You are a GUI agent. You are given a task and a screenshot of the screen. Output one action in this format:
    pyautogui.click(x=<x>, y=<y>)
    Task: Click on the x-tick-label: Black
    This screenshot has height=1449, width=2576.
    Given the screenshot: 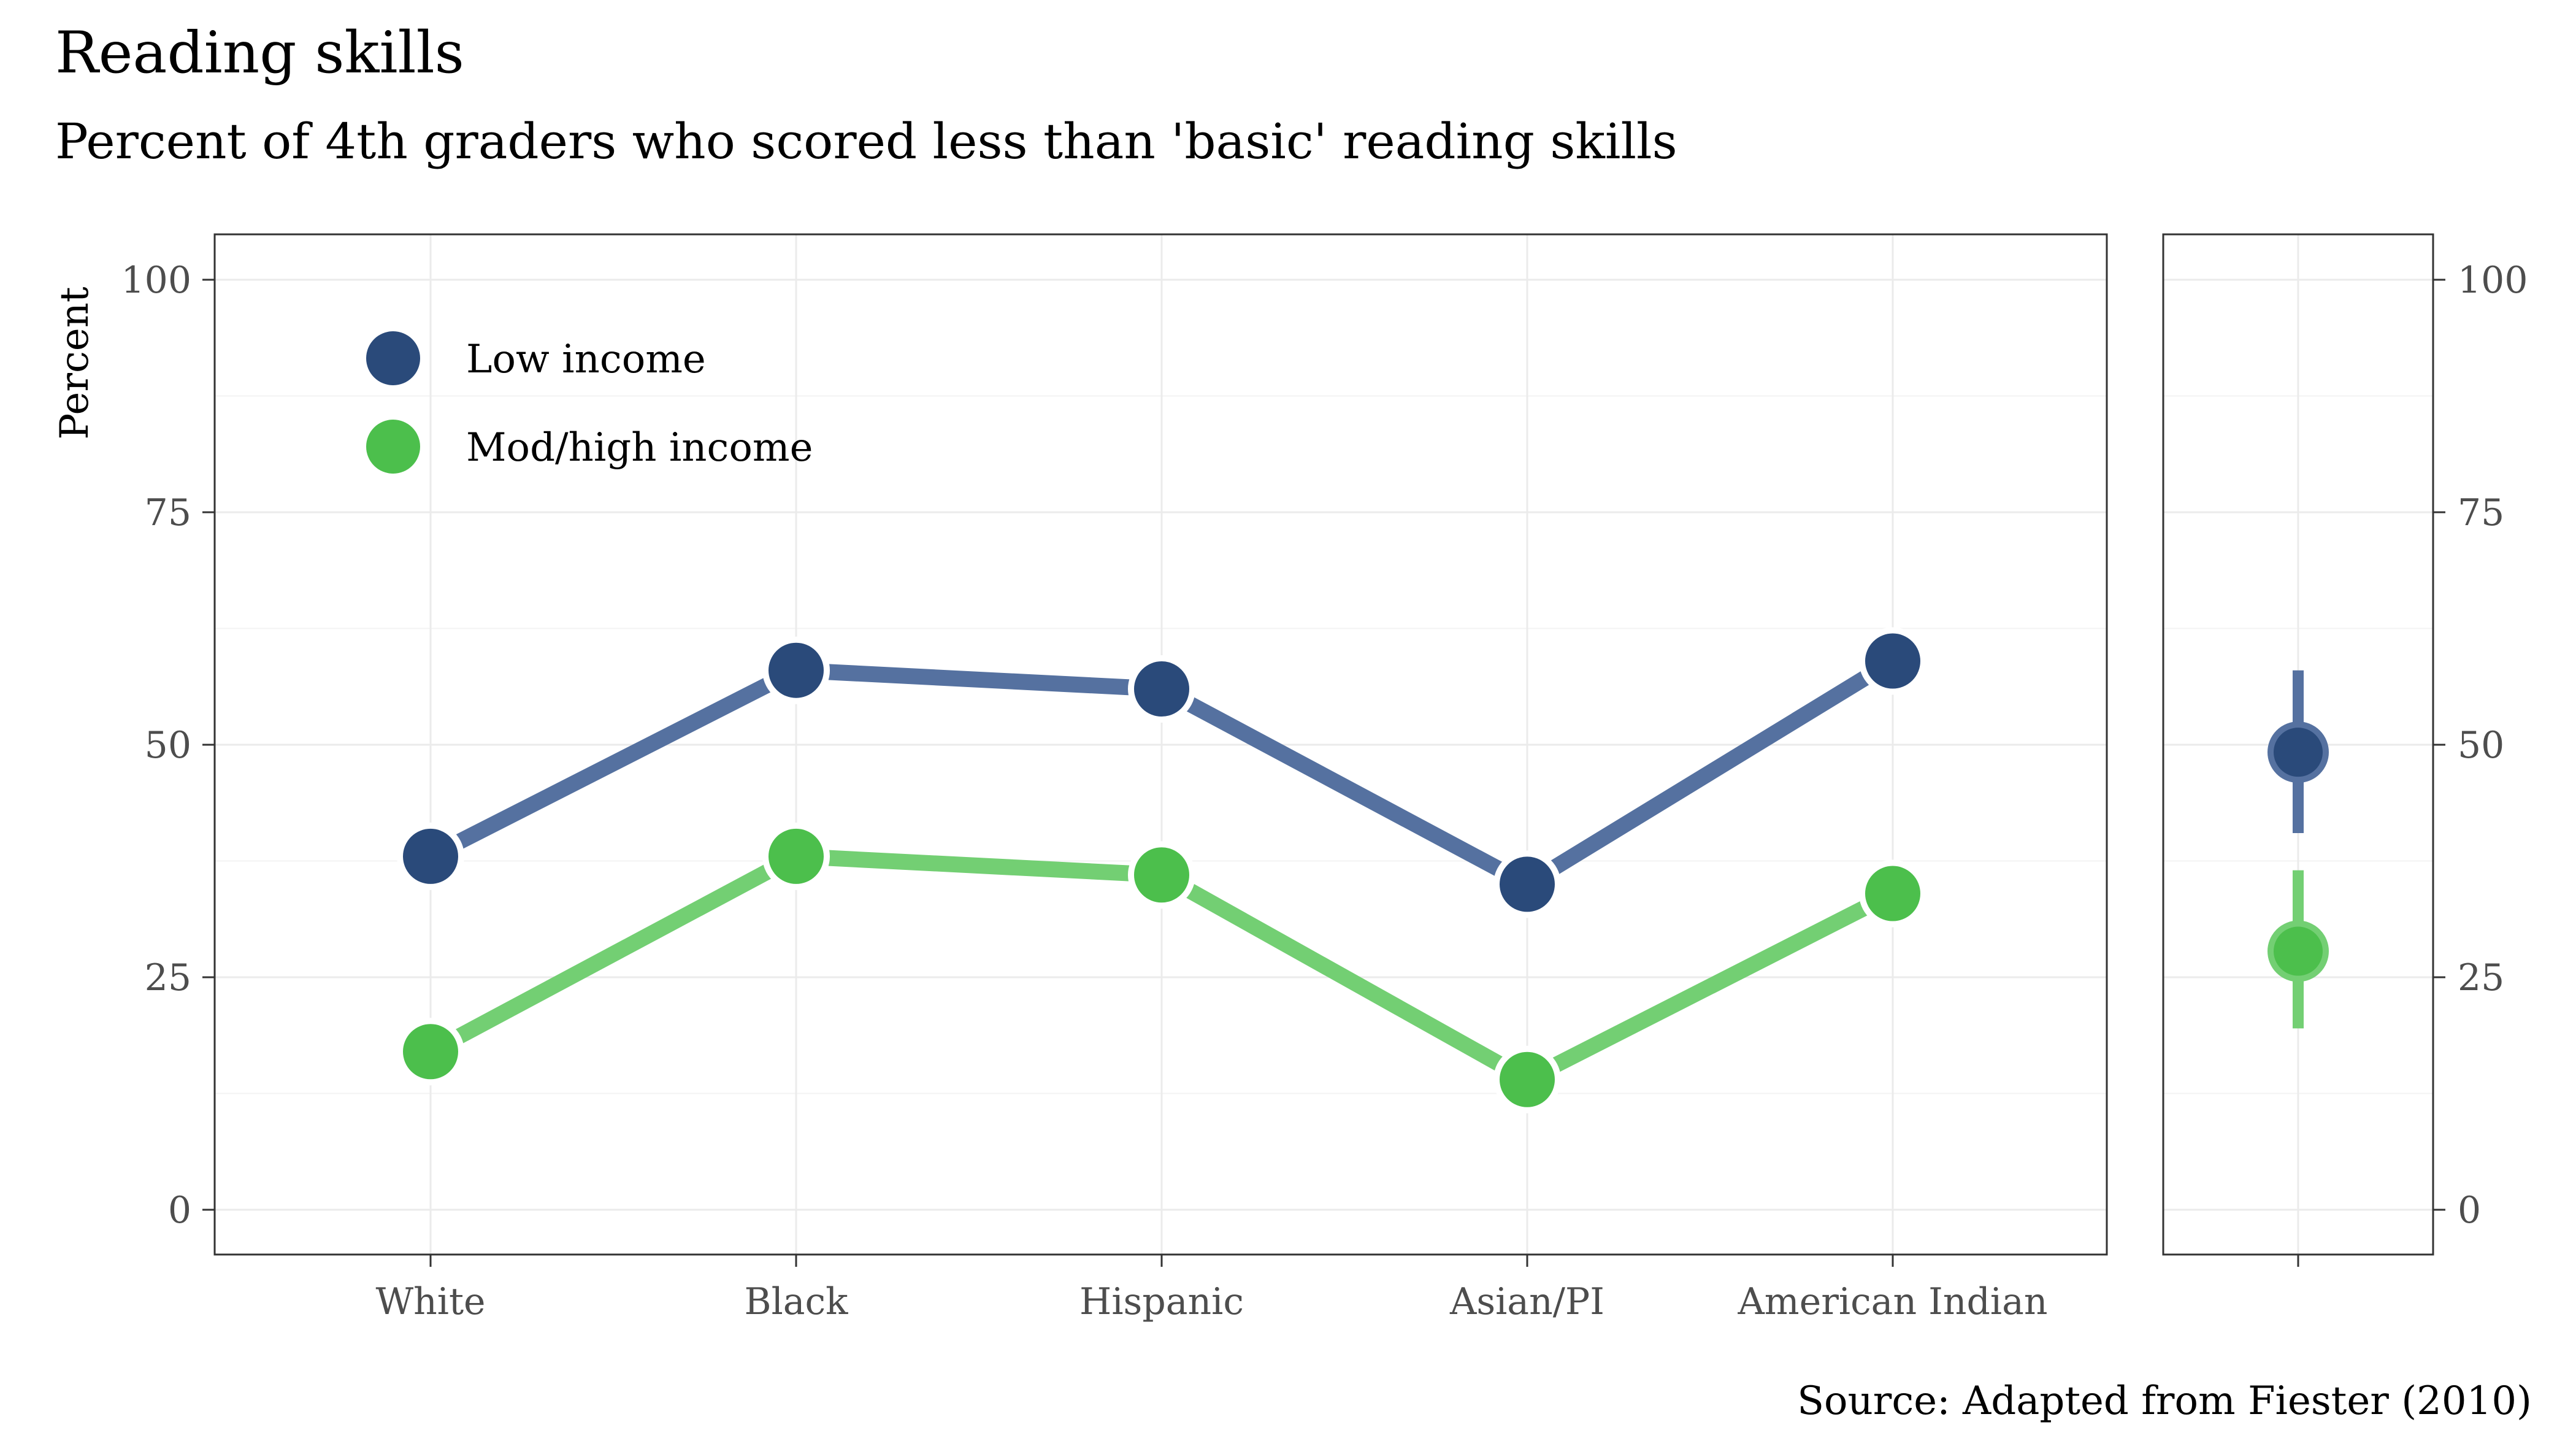 What is the action you would take?
    pyautogui.click(x=796, y=1301)
    